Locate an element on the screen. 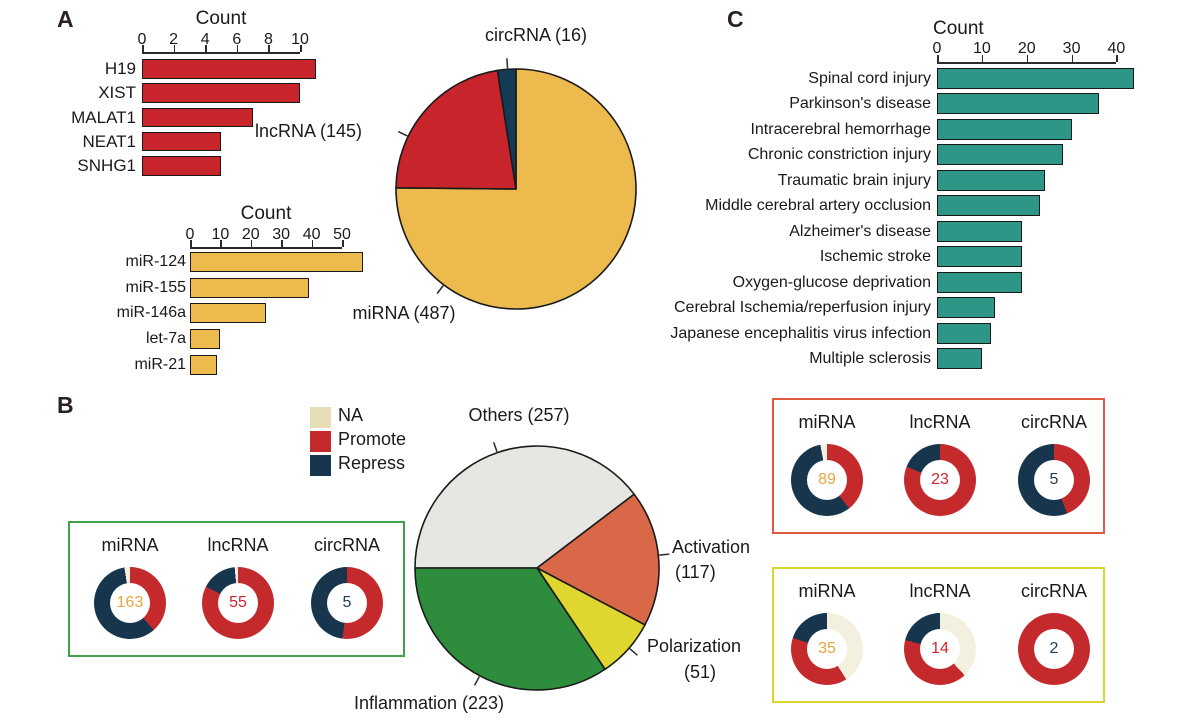 Image resolution: width=1189 pixels, height=718 pixels. donut-chart-lncrna: 23 is located at coordinates (940, 480).